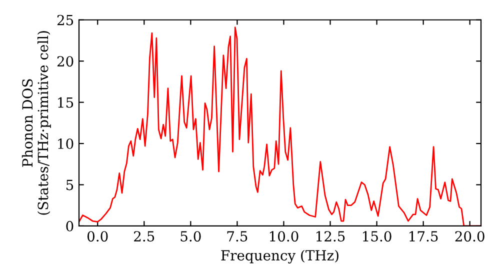  What do you see at coordinates (66, 143) in the screenshot?
I see `y-tick-label: 10` at bounding box center [66, 143].